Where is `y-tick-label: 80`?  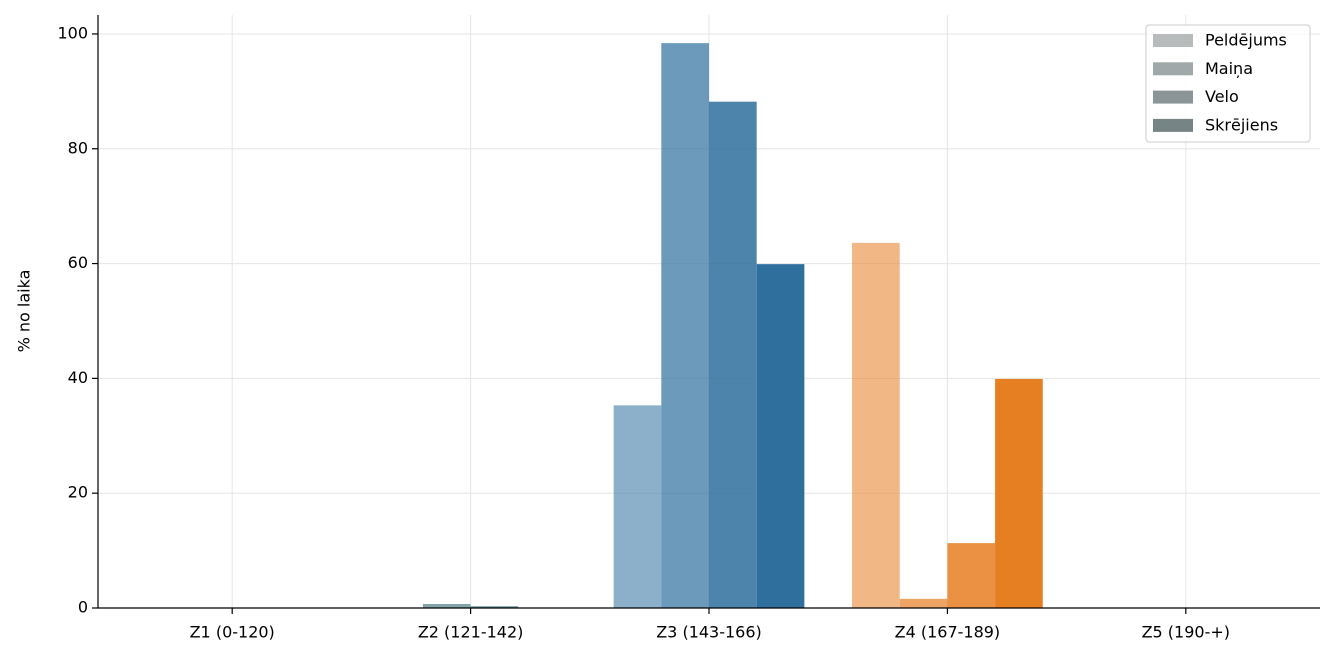 y-tick-label: 80 is located at coordinates (78, 147).